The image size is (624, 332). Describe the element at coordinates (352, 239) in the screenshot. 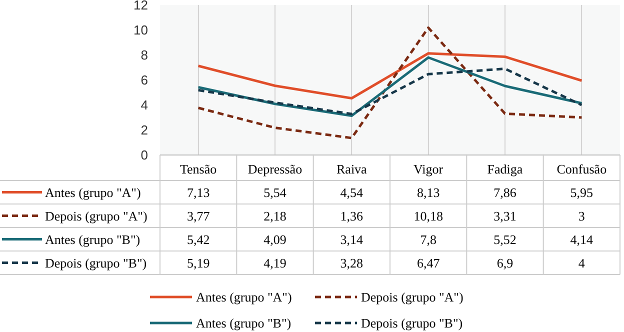

I see `data-label: 3,14` at that location.